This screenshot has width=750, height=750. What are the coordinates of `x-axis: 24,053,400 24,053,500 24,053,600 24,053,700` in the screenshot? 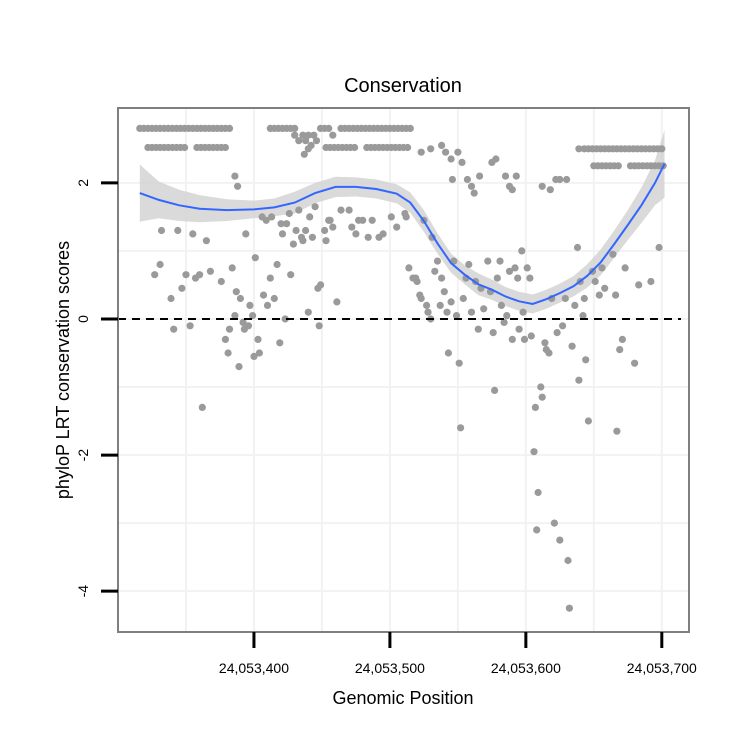 It's located at (458, 654).